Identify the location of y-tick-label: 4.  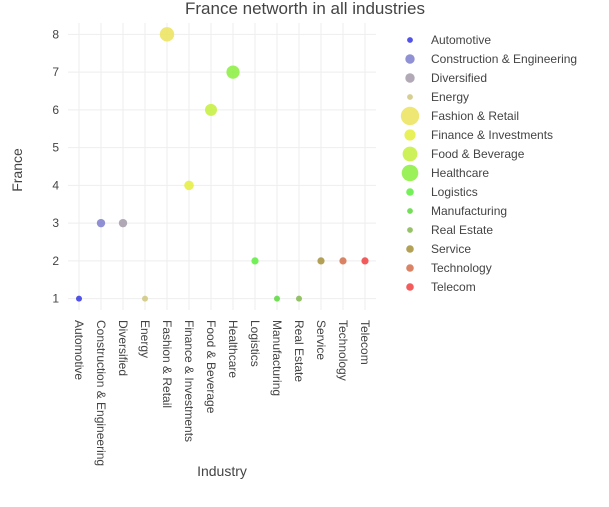
(55, 185).